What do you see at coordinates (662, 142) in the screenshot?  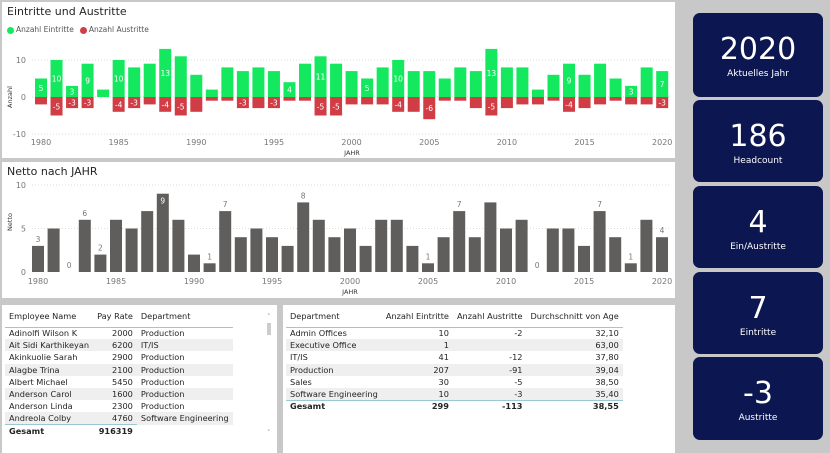 I see `x-tick-label: 2020` at bounding box center [662, 142].